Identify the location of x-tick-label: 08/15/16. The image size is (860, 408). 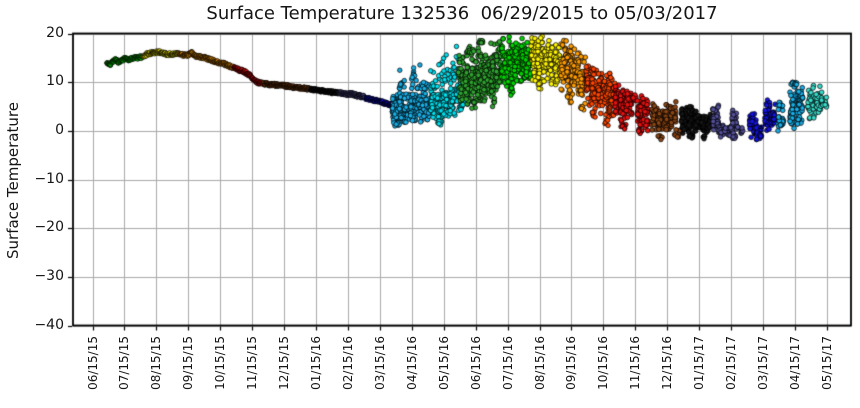
(539, 363).